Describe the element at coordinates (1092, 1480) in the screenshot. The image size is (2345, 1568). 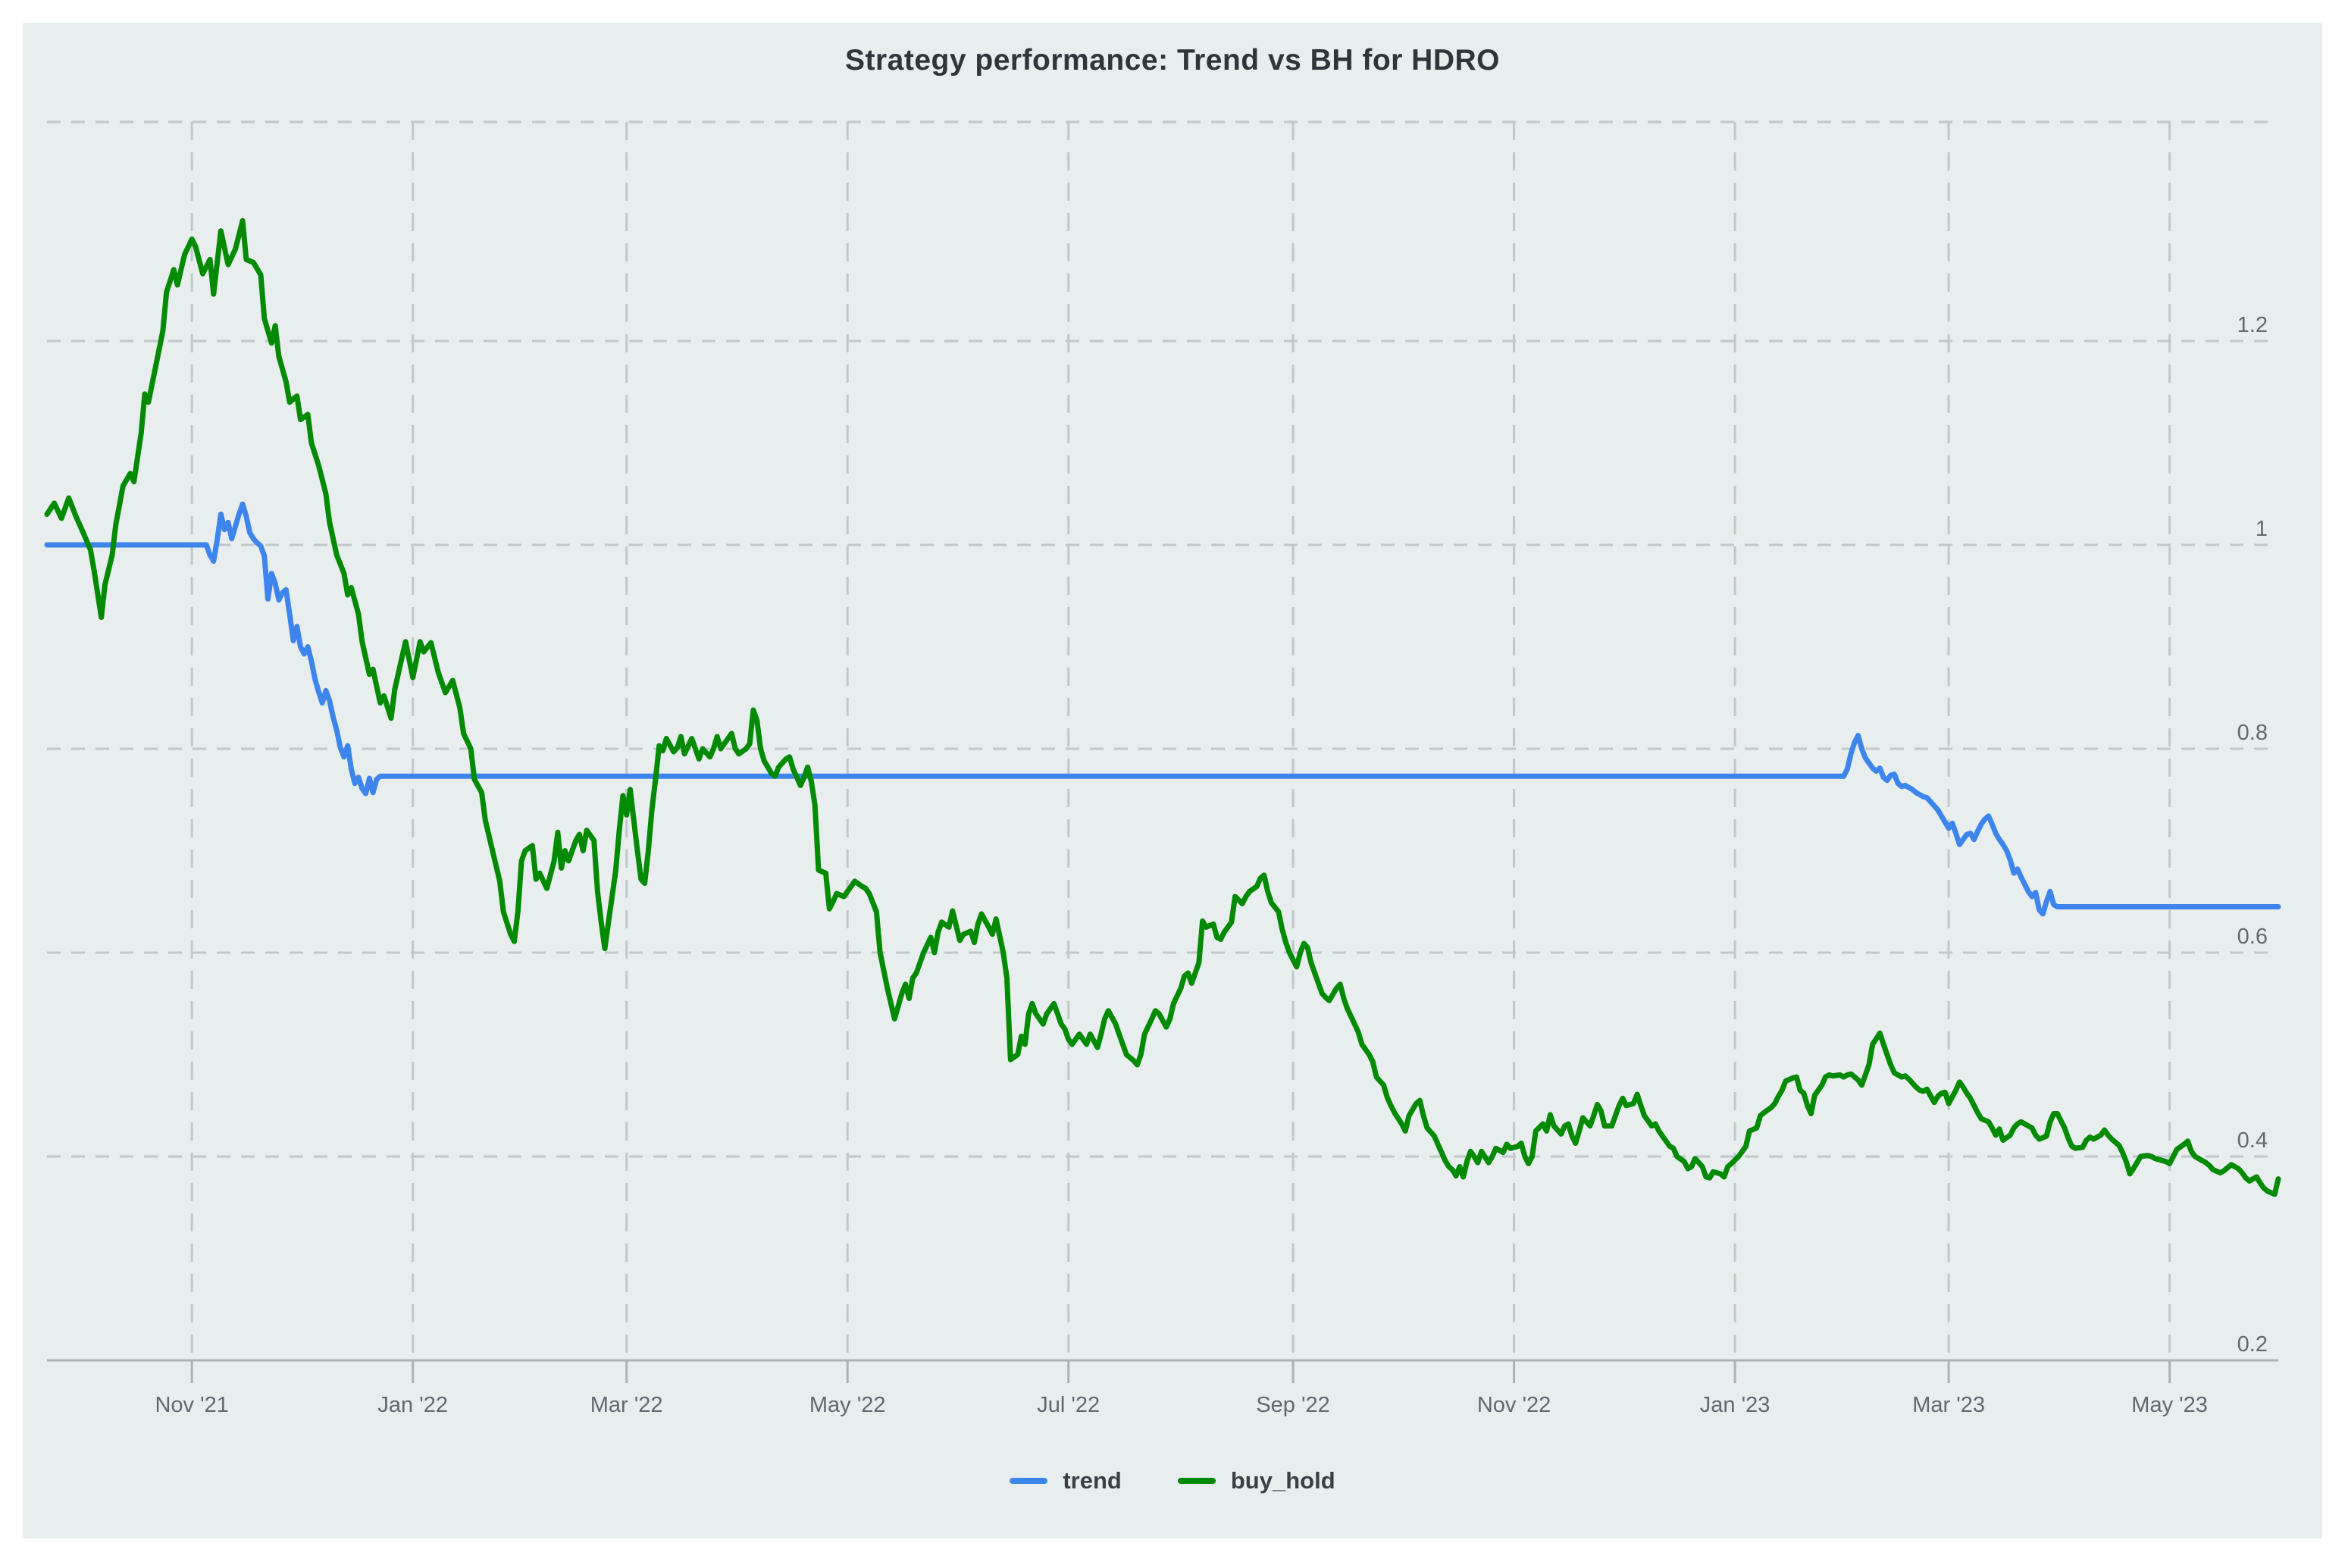
I see `legend-label-trend: trend` at that location.